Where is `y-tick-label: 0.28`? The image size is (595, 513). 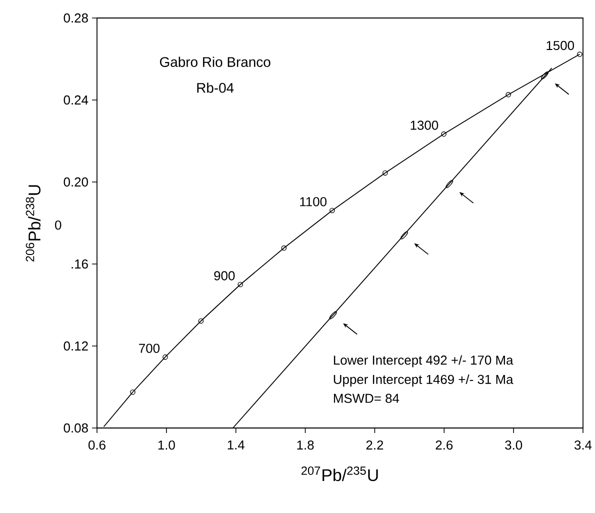
y-tick-label: 0.28 is located at coordinates (76, 18).